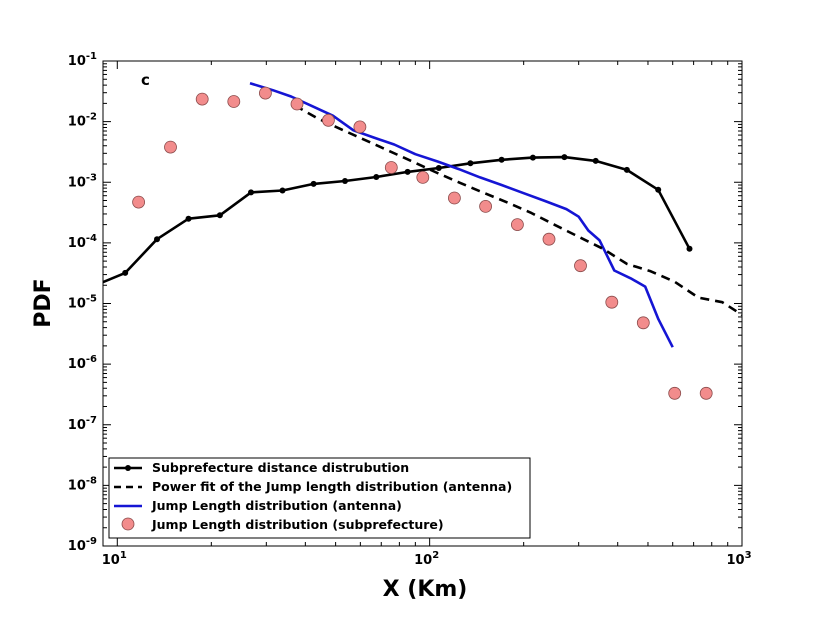 This screenshot has width=830, height=623. What do you see at coordinates (738, 559) in the screenshot?
I see `x-tick-label: 103` at bounding box center [738, 559].